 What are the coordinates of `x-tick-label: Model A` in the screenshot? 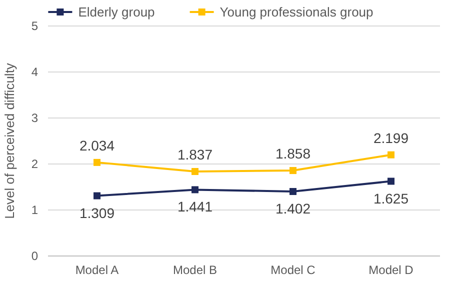 It's located at (97, 270).